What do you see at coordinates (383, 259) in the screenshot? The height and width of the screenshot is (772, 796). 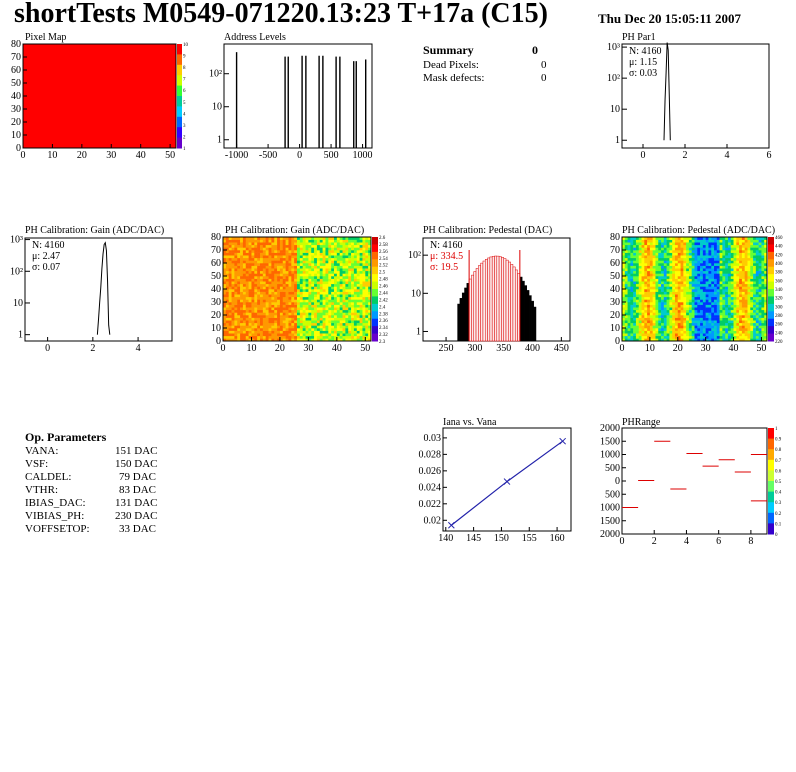 I see `gain-map-palette-label: 2.54` at bounding box center [383, 259].